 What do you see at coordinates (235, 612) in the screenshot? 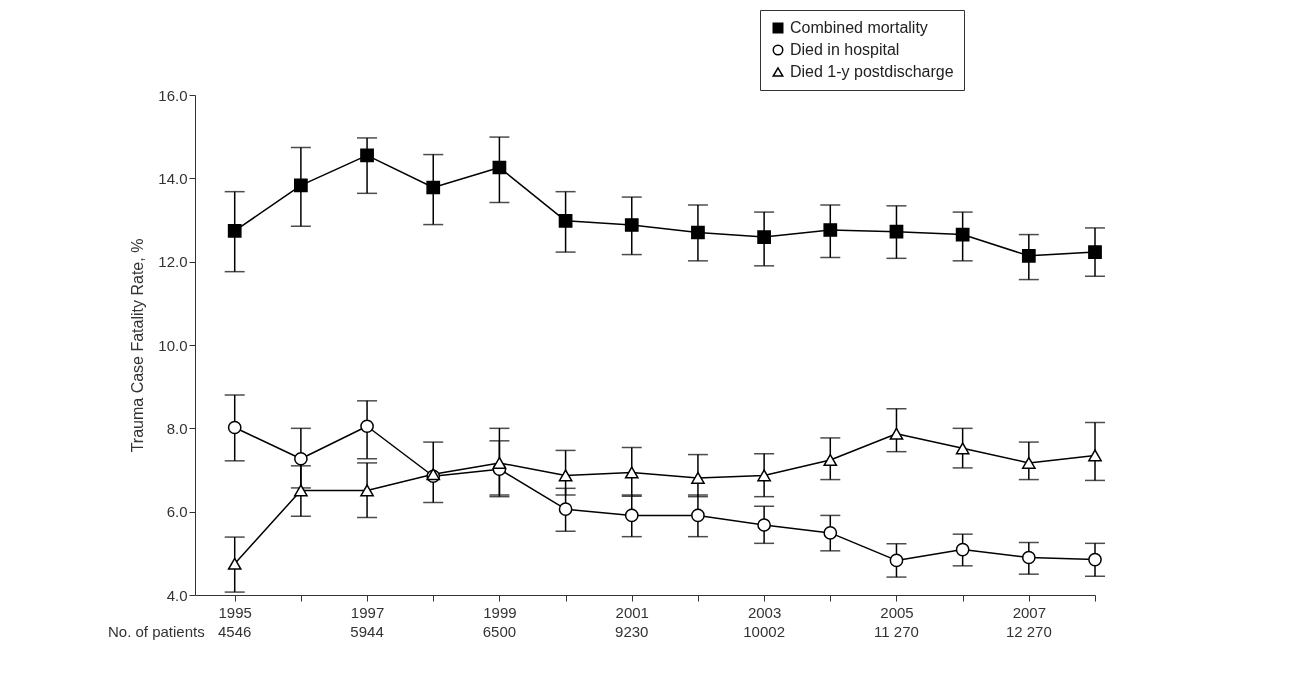
I see `x-tick-label: 1995` at bounding box center [235, 612].